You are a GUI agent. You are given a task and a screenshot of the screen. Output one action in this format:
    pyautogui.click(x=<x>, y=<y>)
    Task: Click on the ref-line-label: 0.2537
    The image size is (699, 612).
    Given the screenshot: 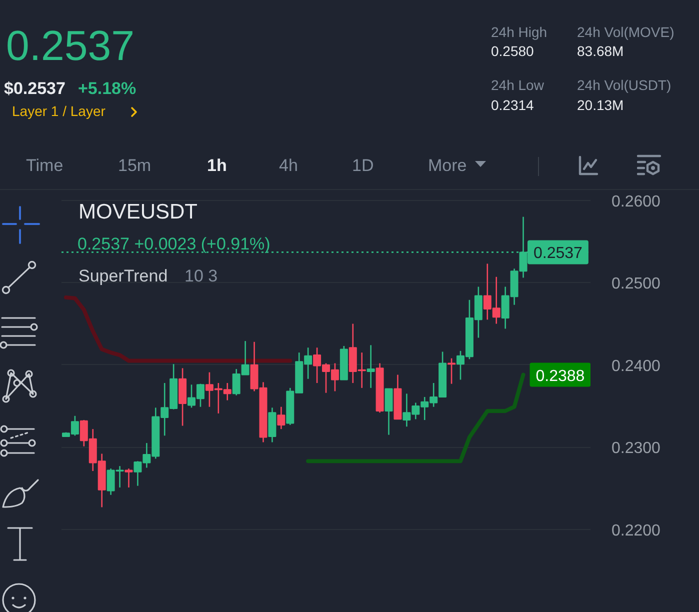 What is the action you would take?
    pyautogui.click(x=558, y=253)
    